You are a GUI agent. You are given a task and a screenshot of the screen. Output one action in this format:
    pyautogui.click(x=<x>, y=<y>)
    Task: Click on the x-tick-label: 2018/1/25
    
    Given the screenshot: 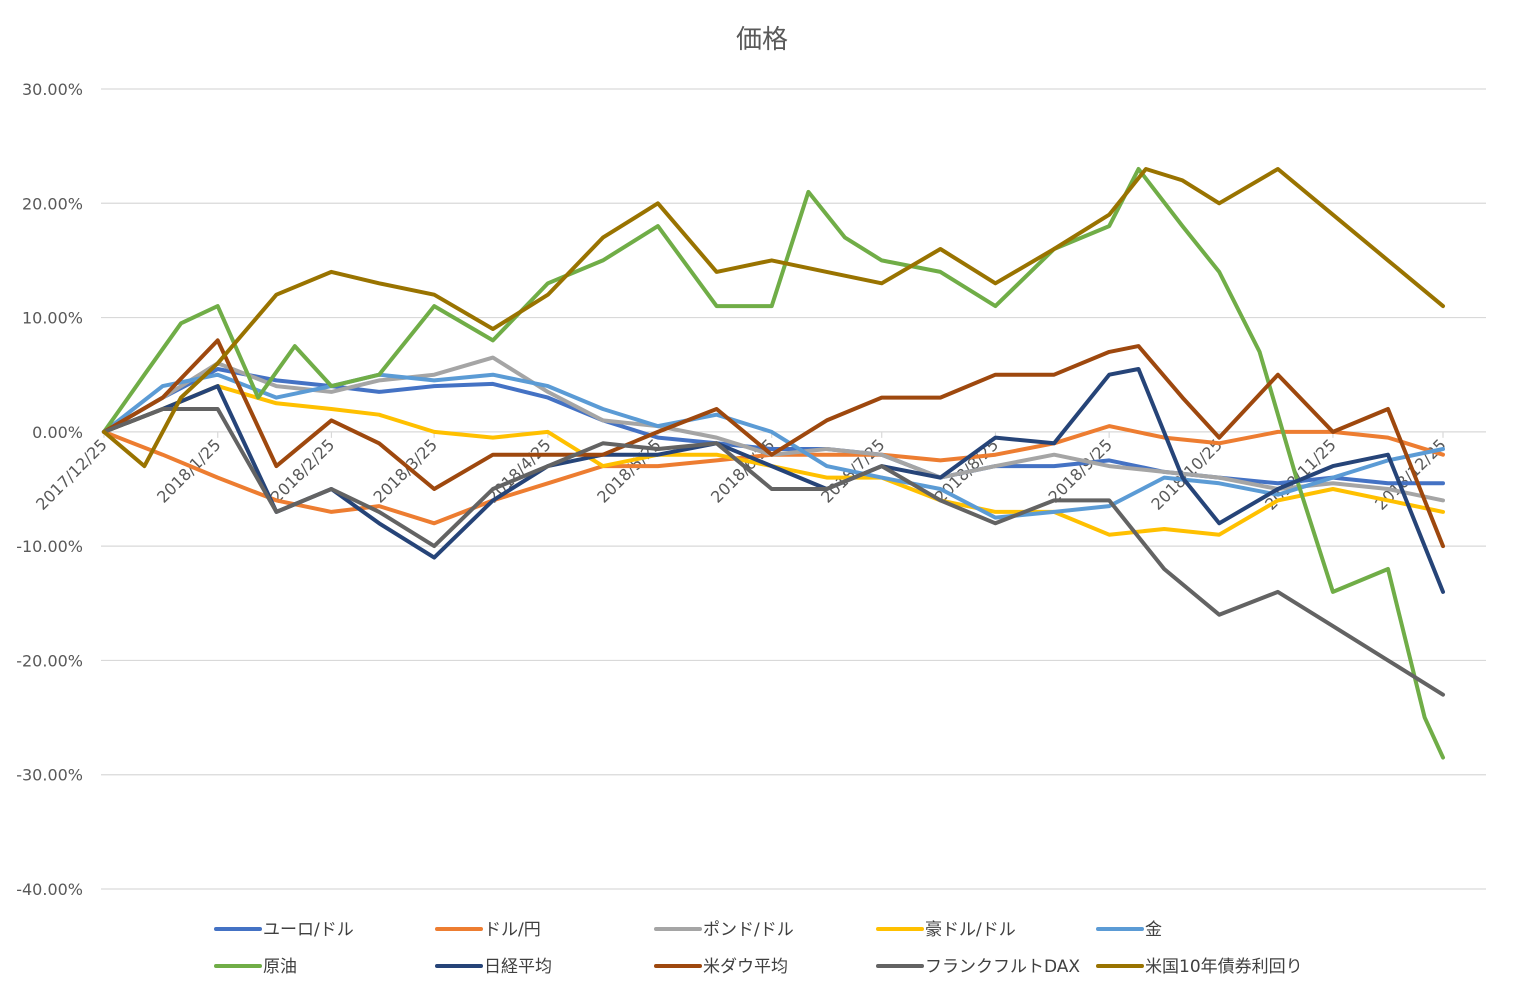 What is the action you would take?
    pyautogui.click(x=188, y=470)
    